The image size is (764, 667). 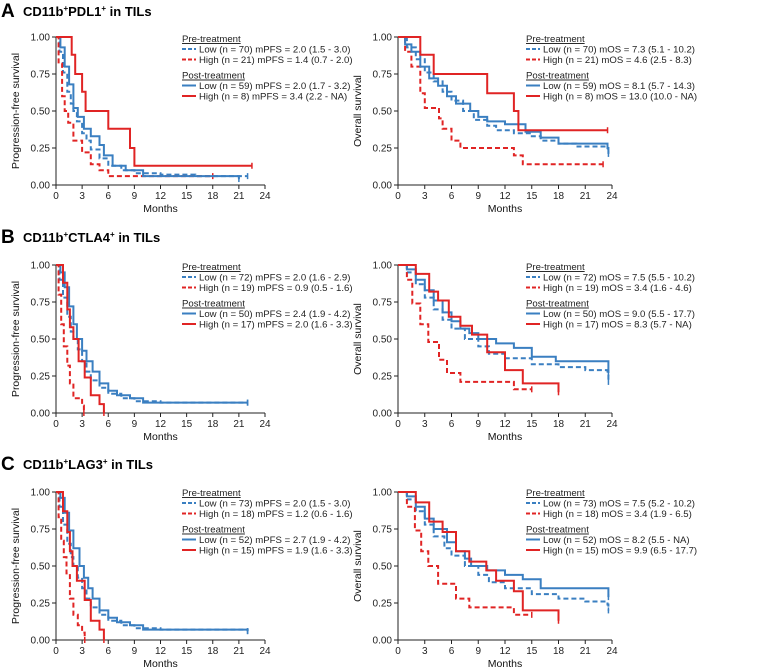 What do you see at coordinates (274, 314) in the screenshot?
I see `legend-entry-label: Low (n = 50) mPFS = 2.4 (1.9 - 4.2)` at bounding box center [274, 314].